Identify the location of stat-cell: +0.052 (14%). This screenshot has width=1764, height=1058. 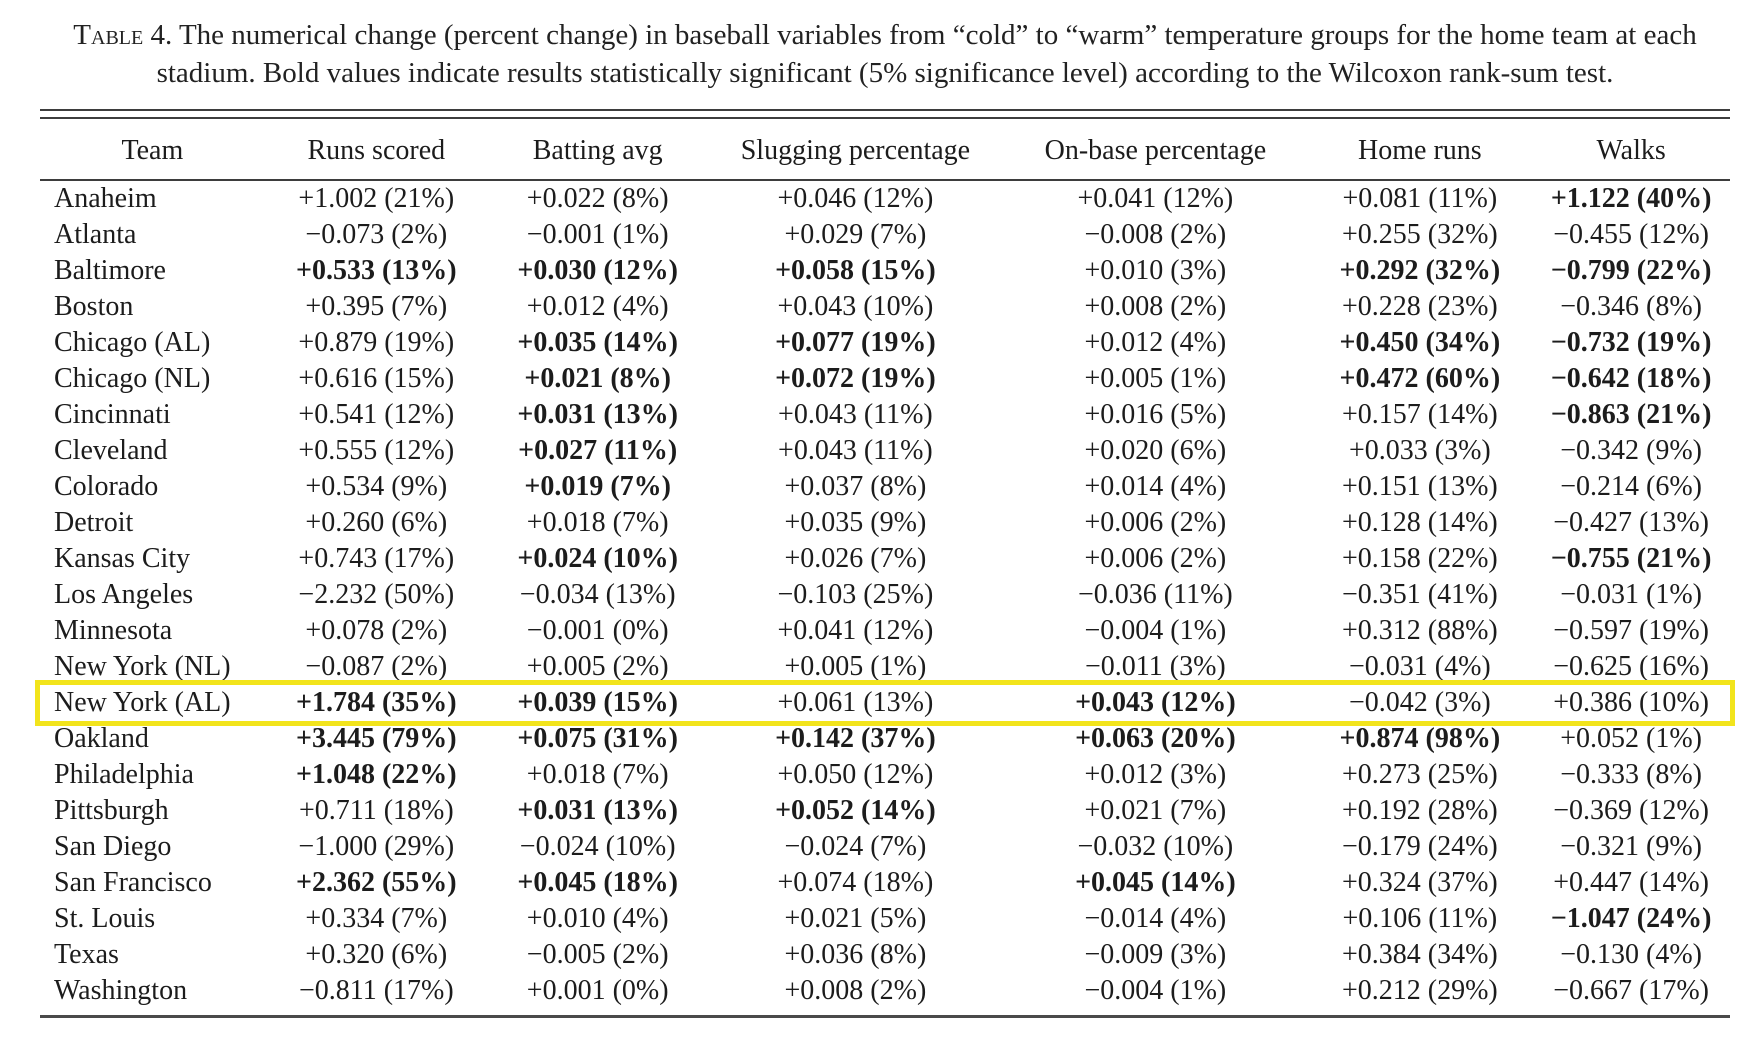
(856, 811).